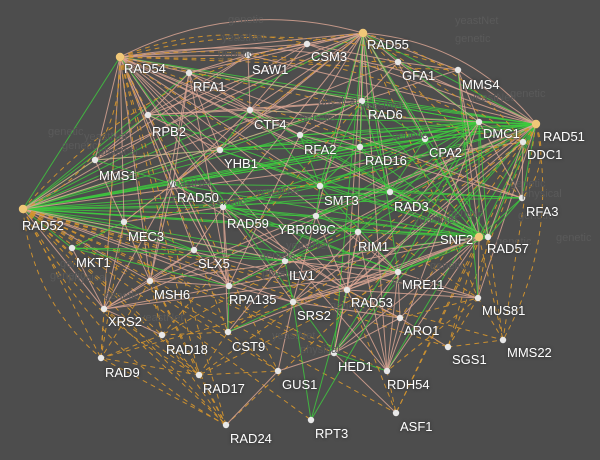 The width and height of the screenshot is (600, 460). I want to click on network-node-yhb1, so click(220, 150).